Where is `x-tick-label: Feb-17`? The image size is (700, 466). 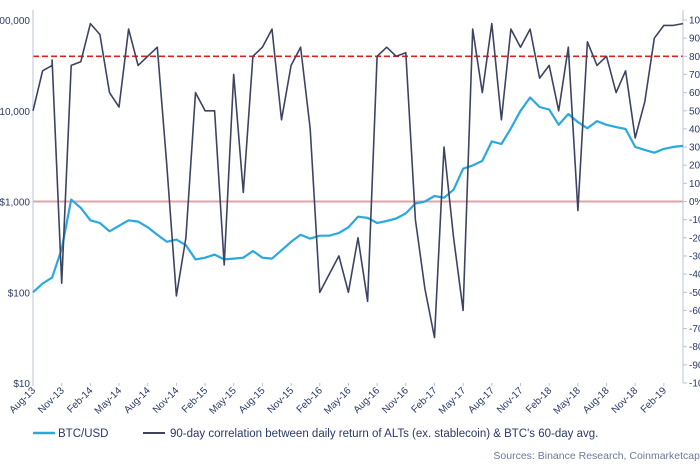 x-tick-label: Feb-17 is located at coordinates (424, 400).